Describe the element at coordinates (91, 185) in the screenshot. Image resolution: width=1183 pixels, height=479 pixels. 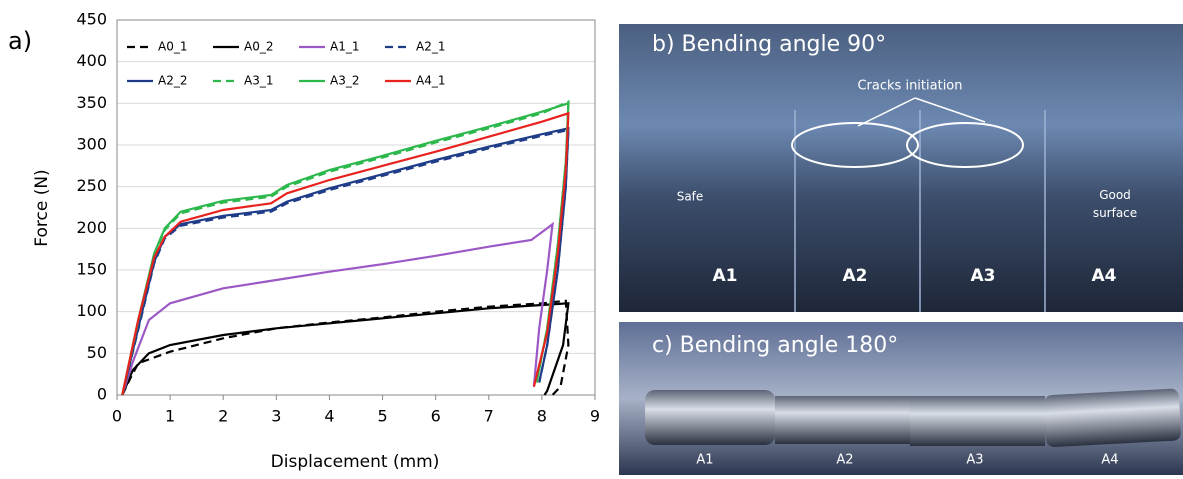
I see `y-tick-label: 250` at that location.